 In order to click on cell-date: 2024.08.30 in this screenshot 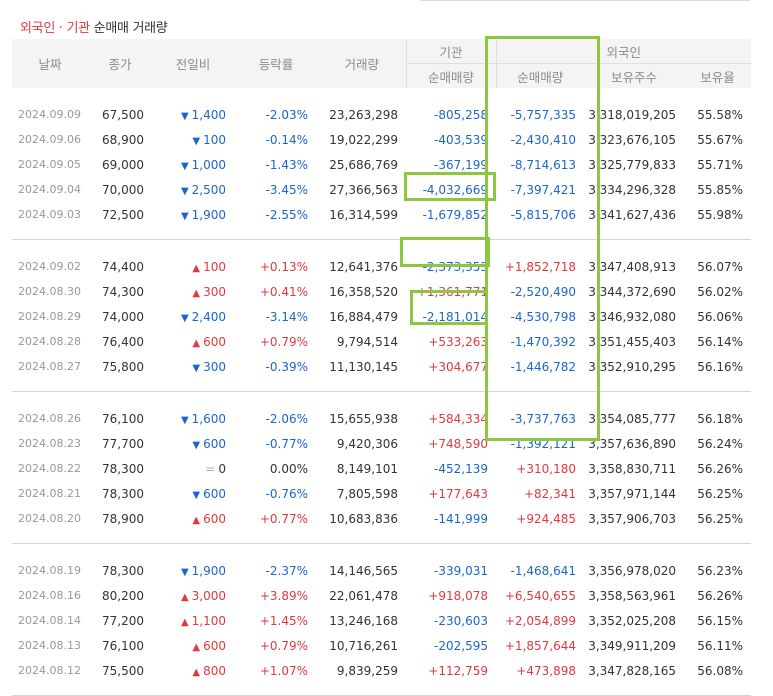, I will do `click(49, 291)`.